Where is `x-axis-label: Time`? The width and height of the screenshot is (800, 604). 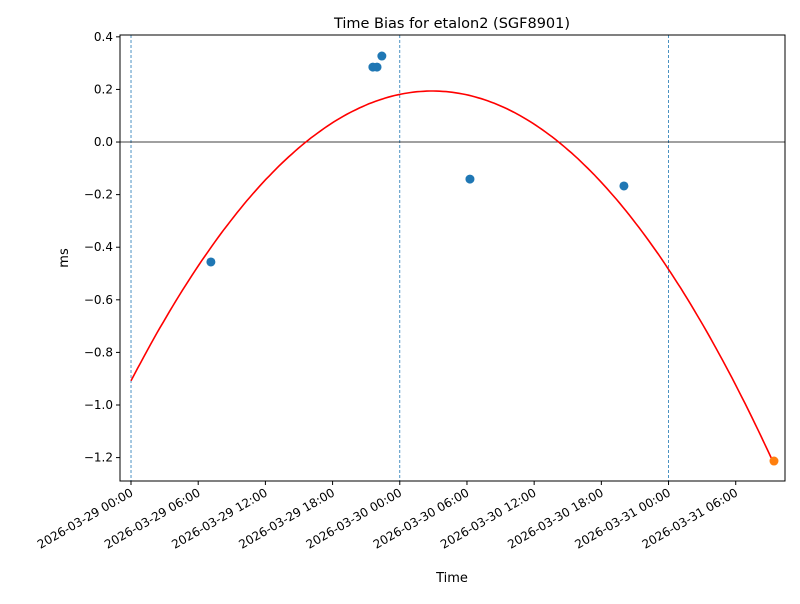
x-axis-label: Time is located at coordinates (451, 578).